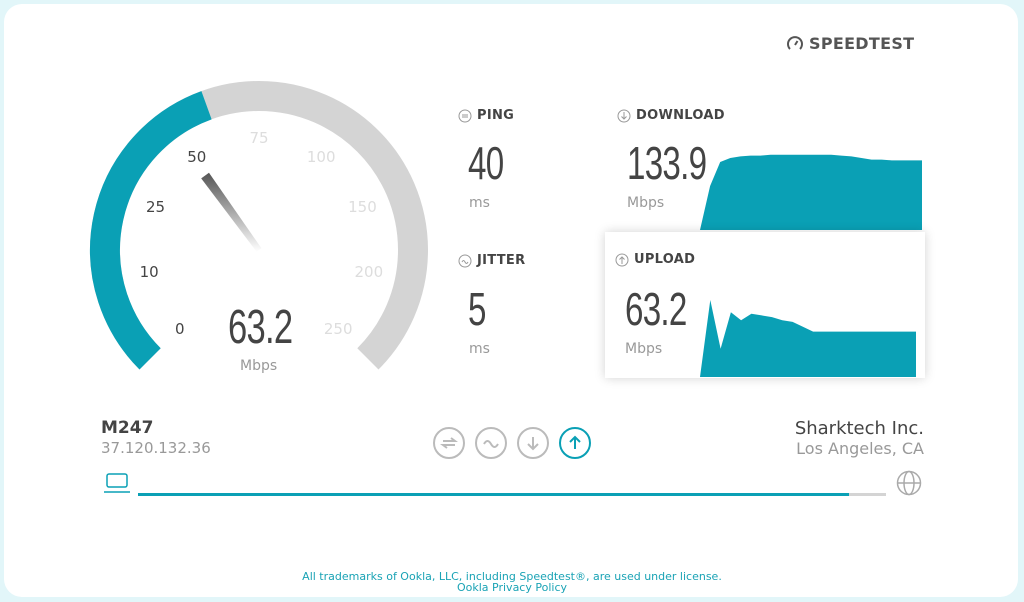  Describe the element at coordinates (860, 448) in the screenshot. I see `server-location: Los Angeles, CA` at that location.